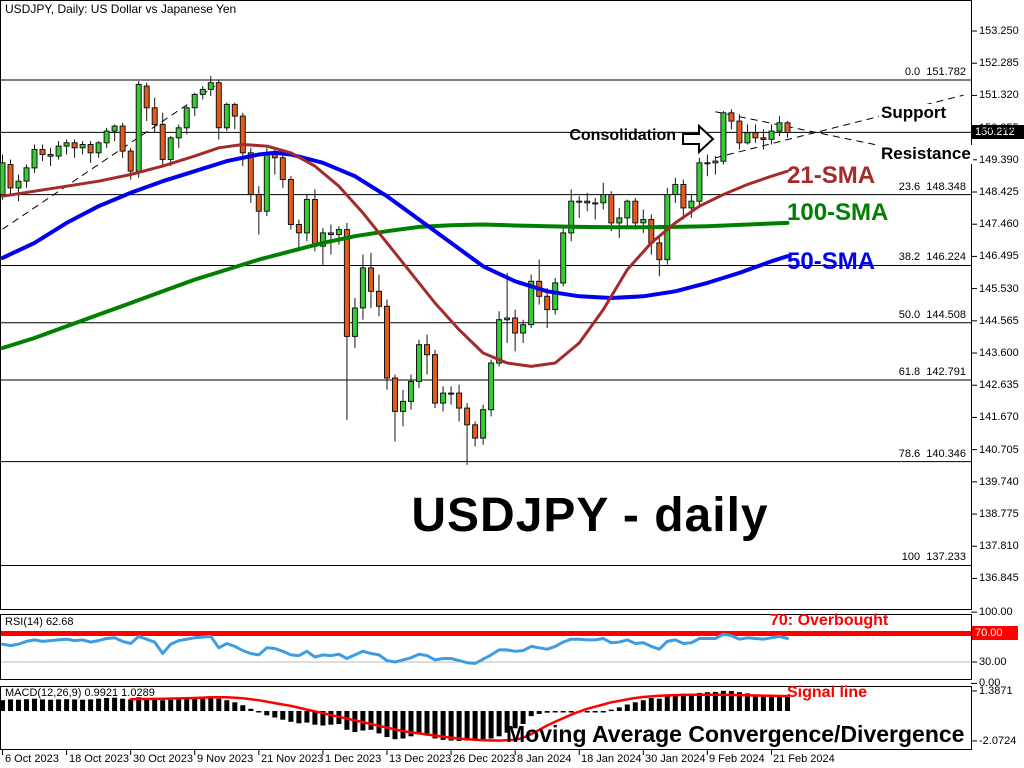 The height and width of the screenshot is (768, 1024). What do you see at coordinates (225, 759) in the screenshot?
I see `date-axis-label: 9 Nov 2023` at bounding box center [225, 759].